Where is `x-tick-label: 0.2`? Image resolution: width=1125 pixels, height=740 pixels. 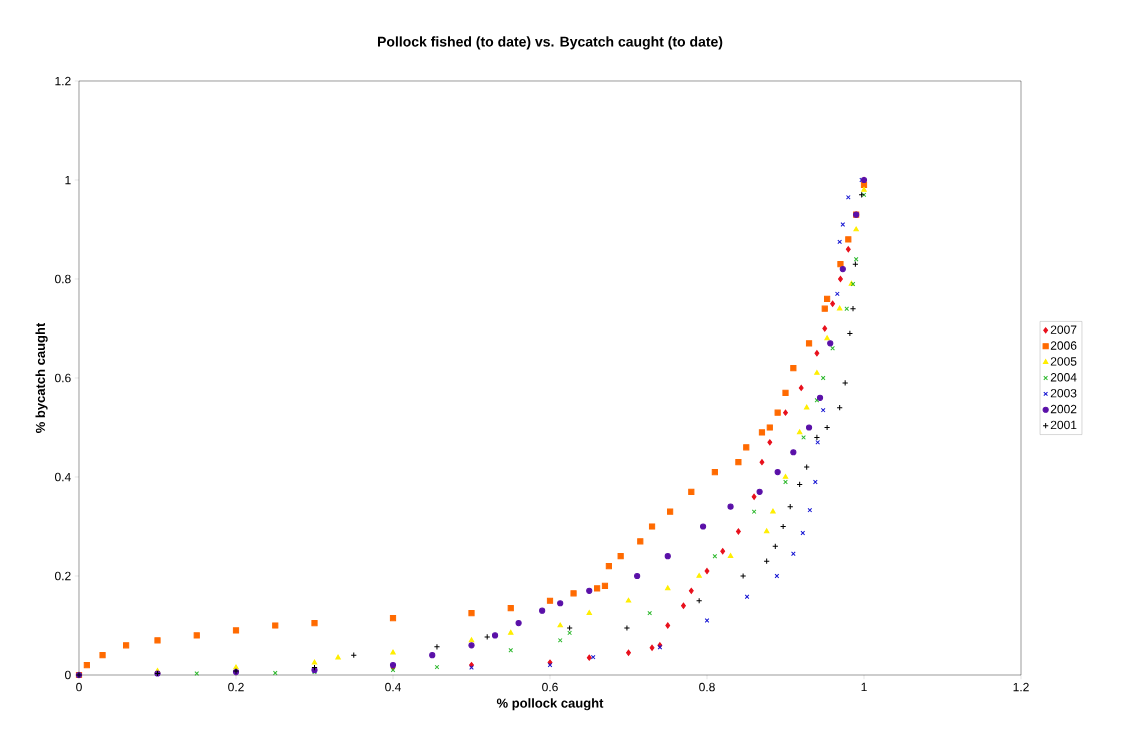 x-tick-label: 0.2 is located at coordinates (236, 687).